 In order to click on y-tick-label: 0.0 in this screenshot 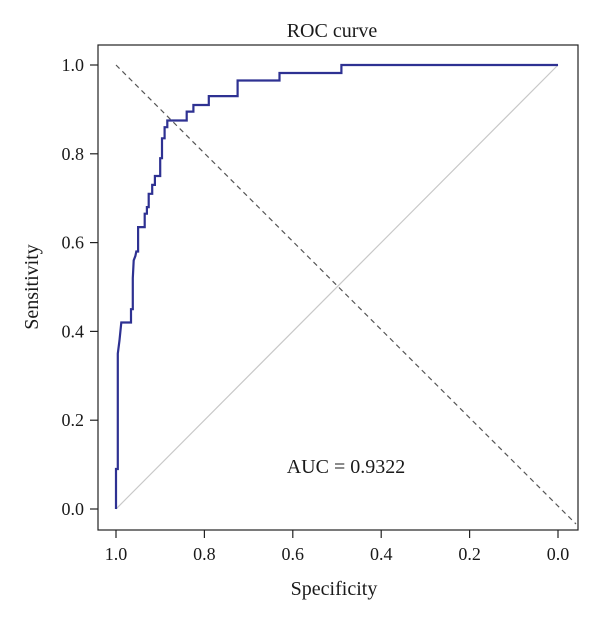, I will do `click(73, 509)`.